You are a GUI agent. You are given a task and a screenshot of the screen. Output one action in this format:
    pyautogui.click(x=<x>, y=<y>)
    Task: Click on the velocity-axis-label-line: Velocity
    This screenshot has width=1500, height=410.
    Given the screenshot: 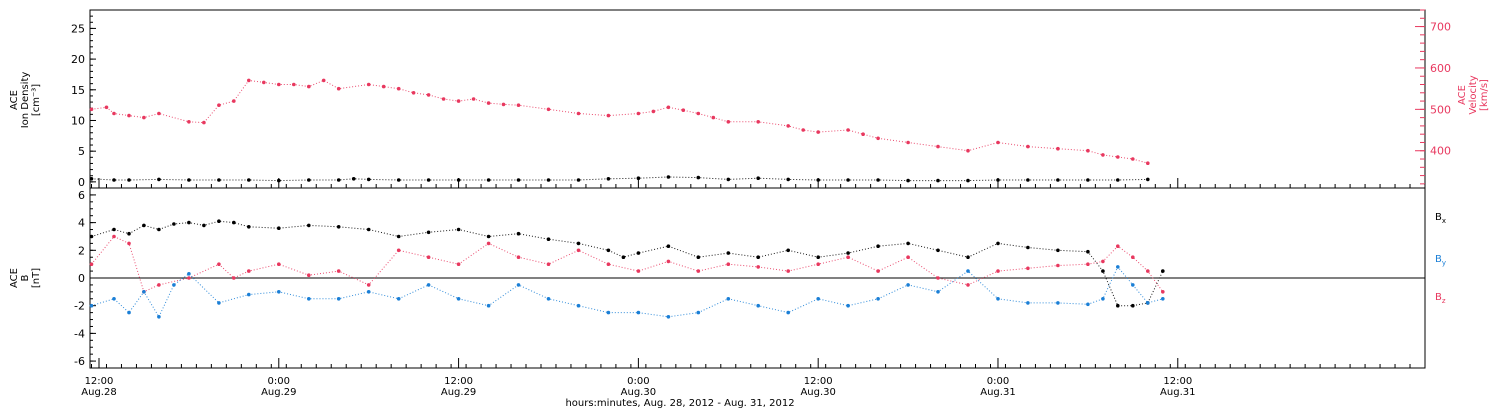 What is the action you would take?
    pyautogui.click(x=1473, y=94)
    